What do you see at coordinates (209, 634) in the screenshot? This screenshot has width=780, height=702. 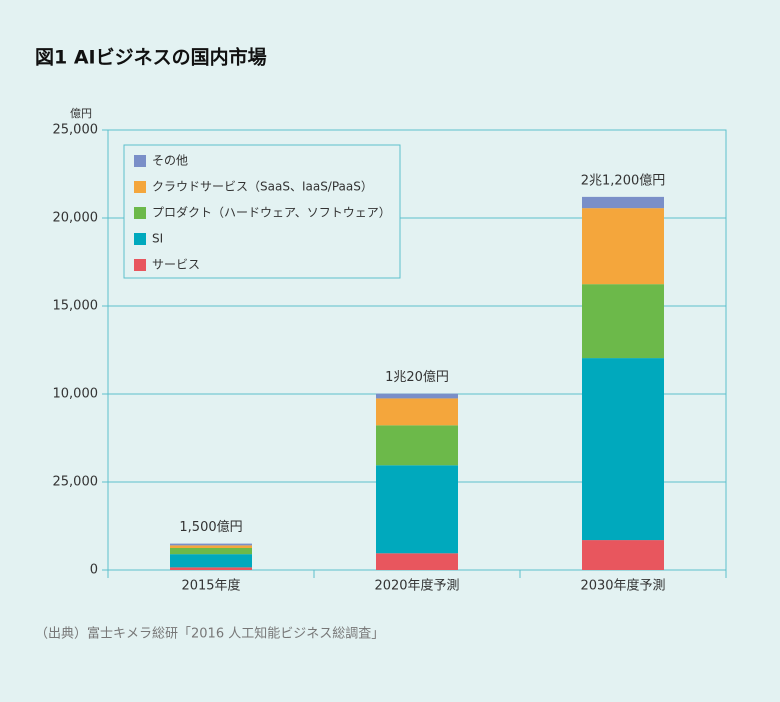 I see `source-note: （出典）富士キメラ総研「2016 人工知能ビジネス総調査」` at bounding box center [209, 634].